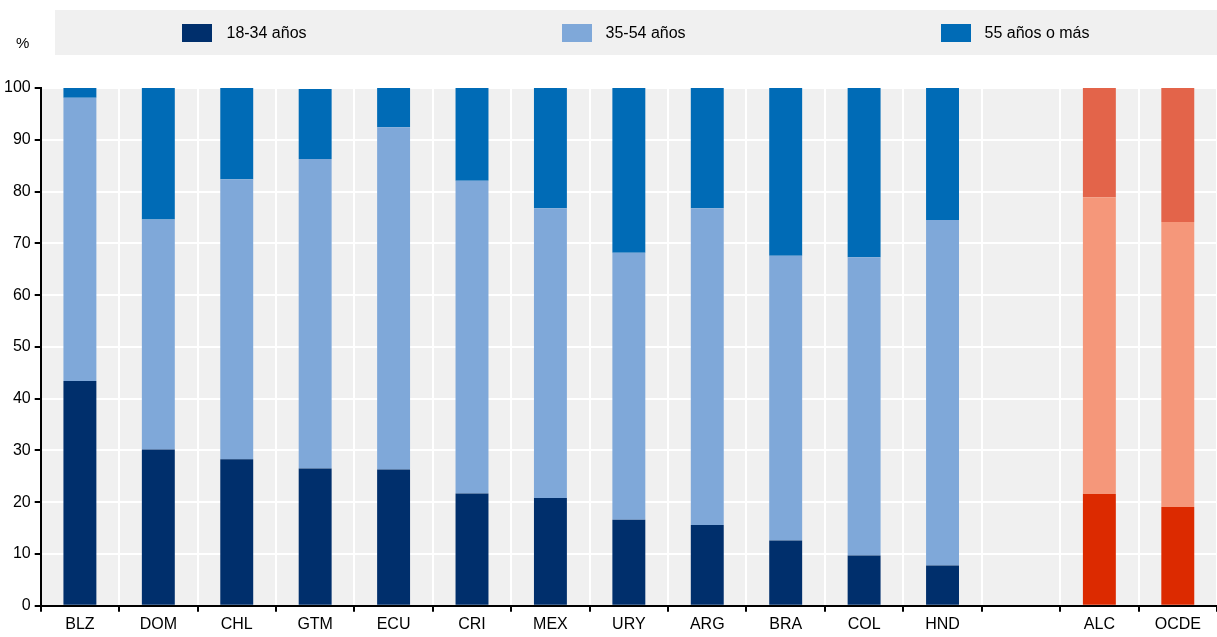 The height and width of the screenshot is (637, 1217). What do you see at coordinates (21, 398) in the screenshot?
I see `y-tick-label: 40` at bounding box center [21, 398].